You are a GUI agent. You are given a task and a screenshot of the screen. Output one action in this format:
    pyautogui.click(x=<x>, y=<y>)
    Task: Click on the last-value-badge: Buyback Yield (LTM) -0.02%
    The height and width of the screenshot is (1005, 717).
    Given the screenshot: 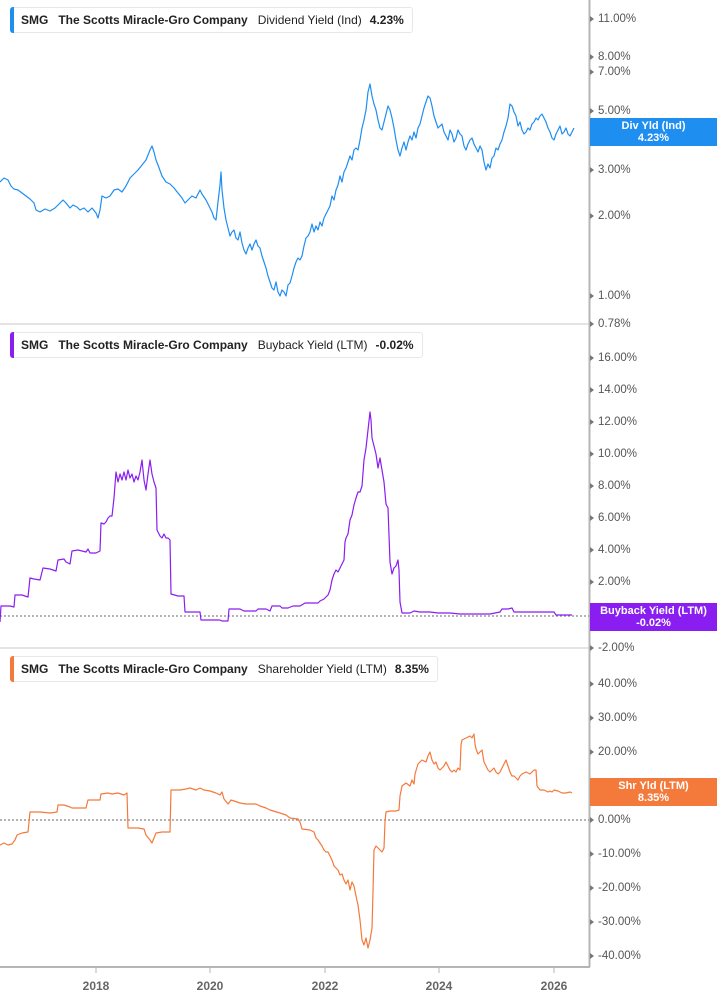 What is the action you would take?
    pyautogui.click(x=653, y=617)
    